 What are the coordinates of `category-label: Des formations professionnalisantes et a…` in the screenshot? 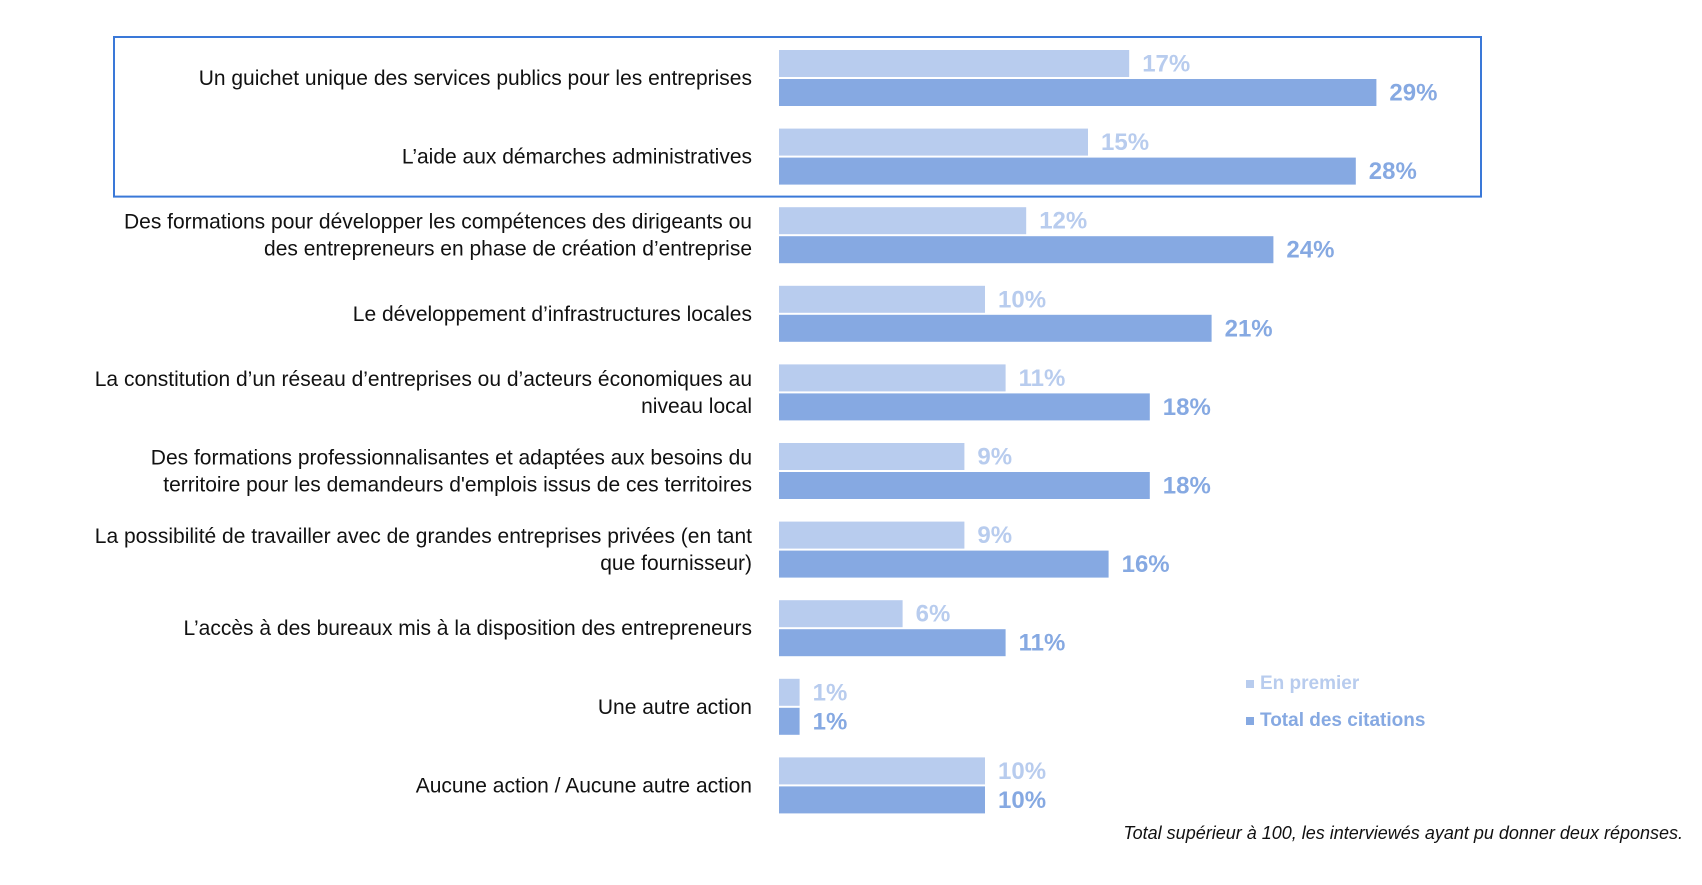 It's located at (451, 458).